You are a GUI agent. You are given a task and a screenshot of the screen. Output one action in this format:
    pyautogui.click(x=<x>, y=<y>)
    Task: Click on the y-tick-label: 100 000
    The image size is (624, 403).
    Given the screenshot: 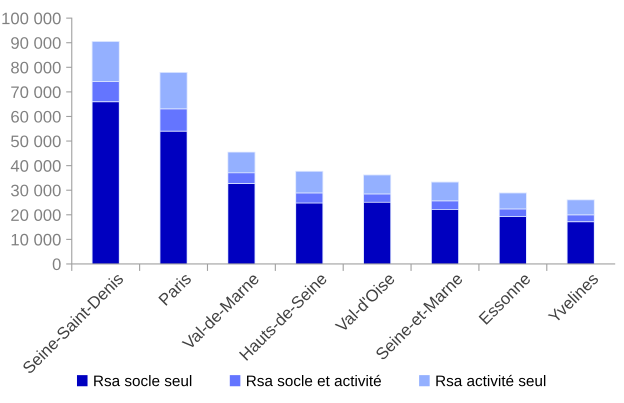 What is the action you would take?
    pyautogui.click(x=31, y=18)
    